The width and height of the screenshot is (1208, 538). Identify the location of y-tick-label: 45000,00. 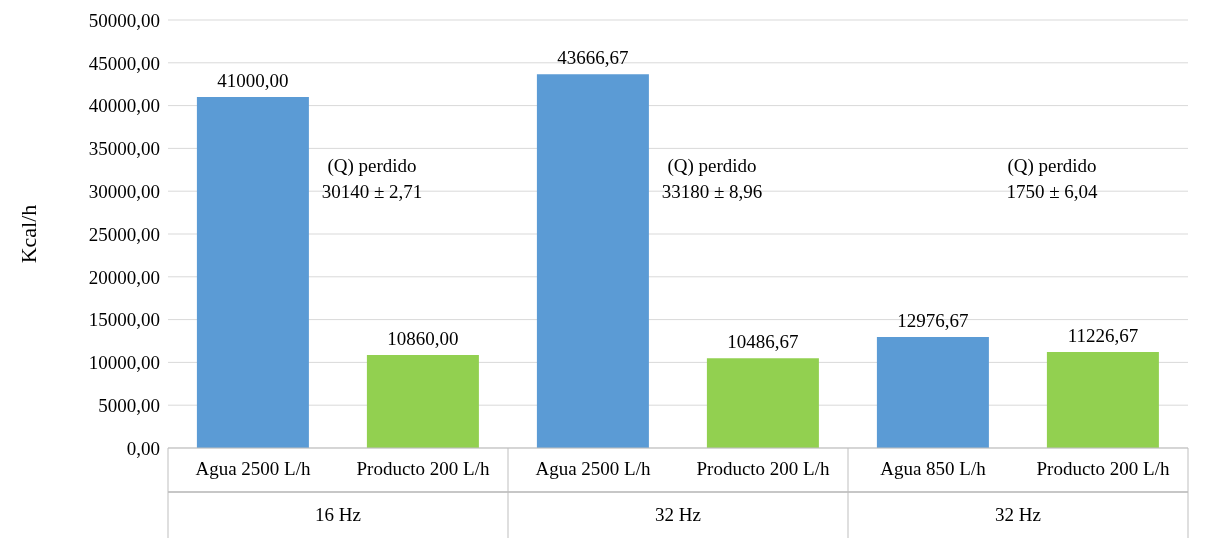
(124, 63).